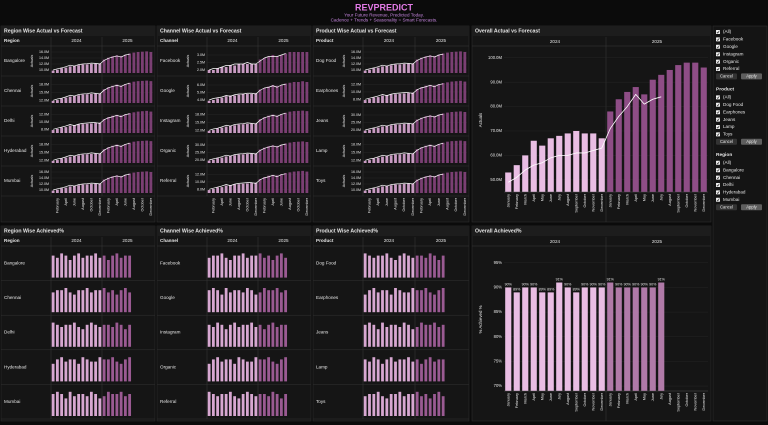 The width and height of the screenshot is (768, 425). Describe the element at coordinates (733, 104) in the screenshot. I see `filter-option: Dog Food` at that location.